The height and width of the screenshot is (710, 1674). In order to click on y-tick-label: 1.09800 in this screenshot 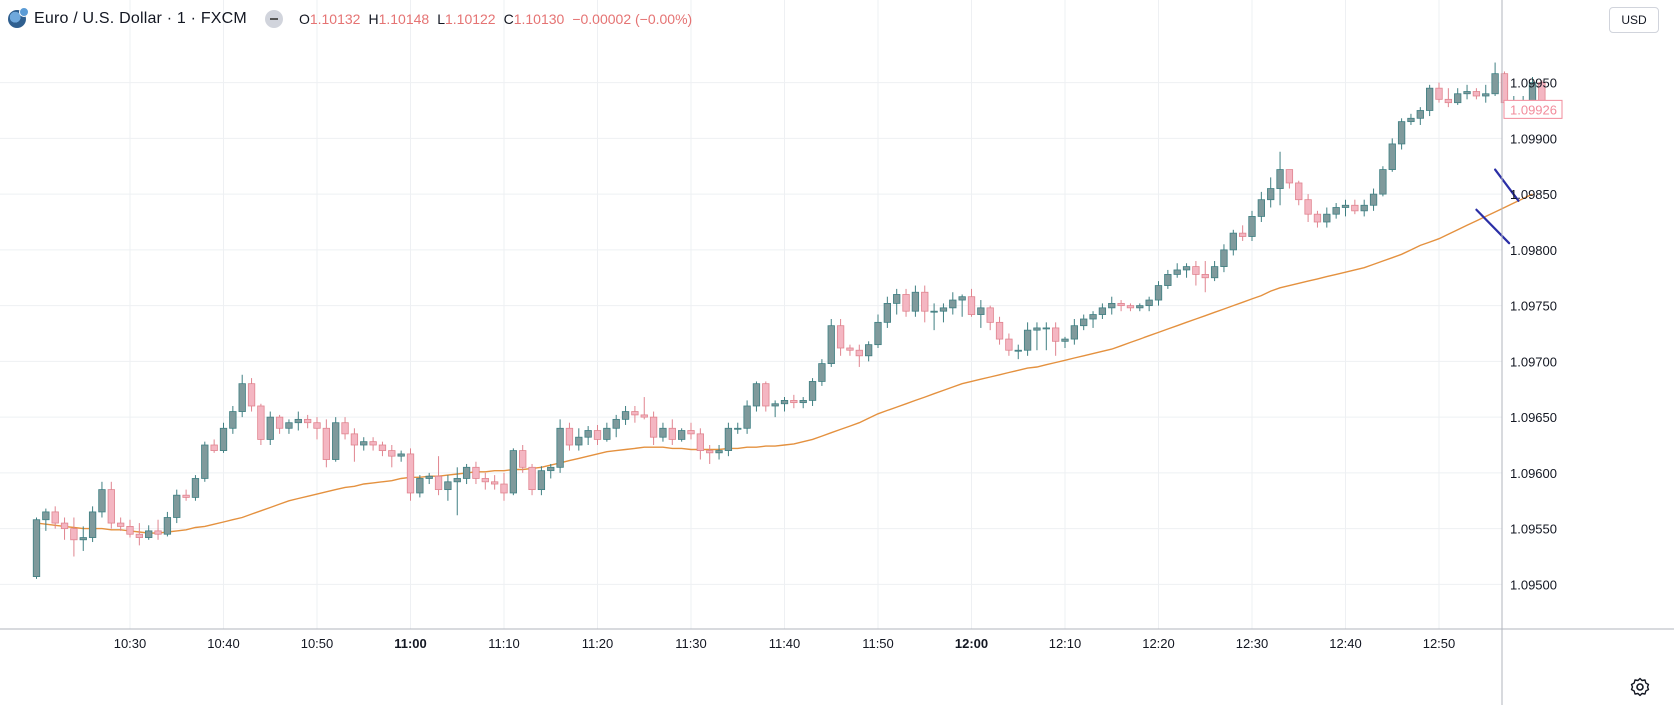, I will do `click(1533, 250)`.